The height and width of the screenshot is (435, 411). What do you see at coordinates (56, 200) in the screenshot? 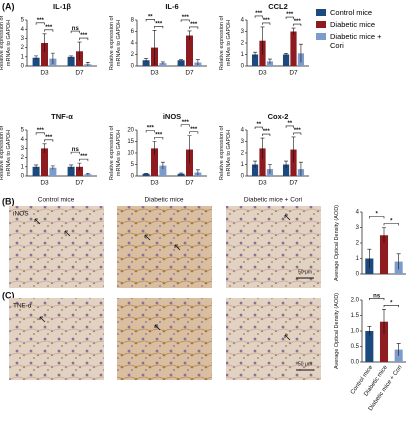
I see `image-column-title: Control mice` at bounding box center [56, 200].